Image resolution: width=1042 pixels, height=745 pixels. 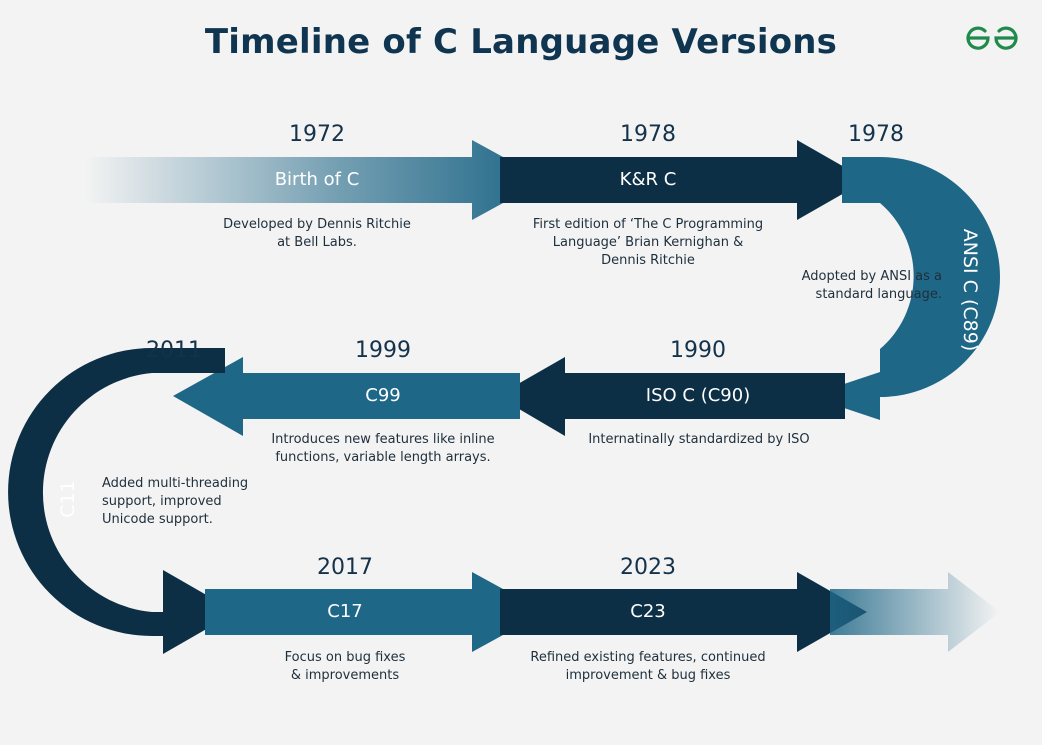 I want to click on arrow-c99, so click(x=346, y=396).